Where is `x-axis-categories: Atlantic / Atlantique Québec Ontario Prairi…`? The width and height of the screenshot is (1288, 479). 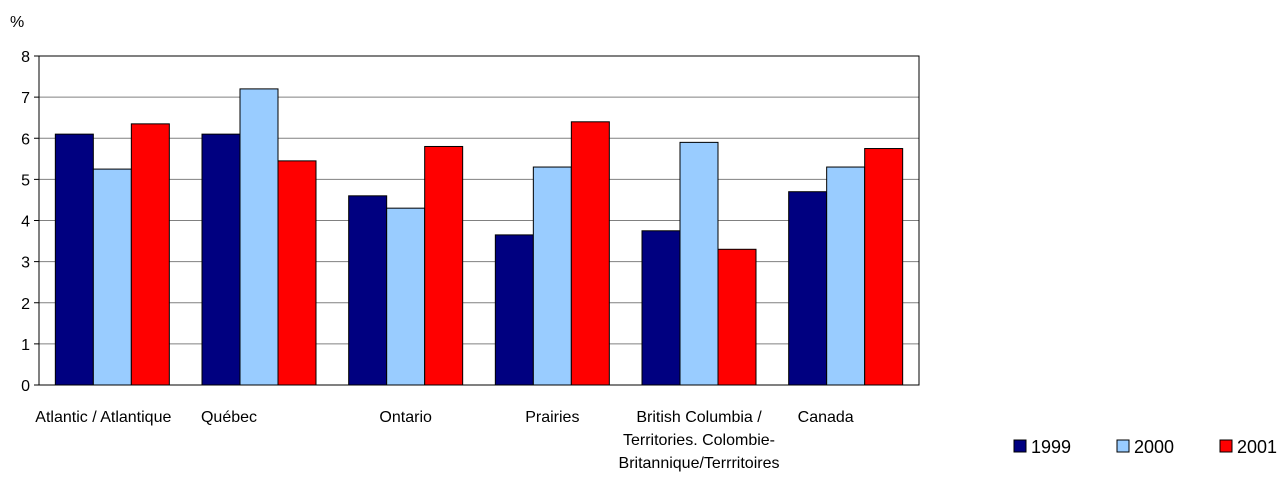
x-axis-categories: Atlantic / Atlantique Québec Ontario Prairi… is located at coordinates (444, 440).